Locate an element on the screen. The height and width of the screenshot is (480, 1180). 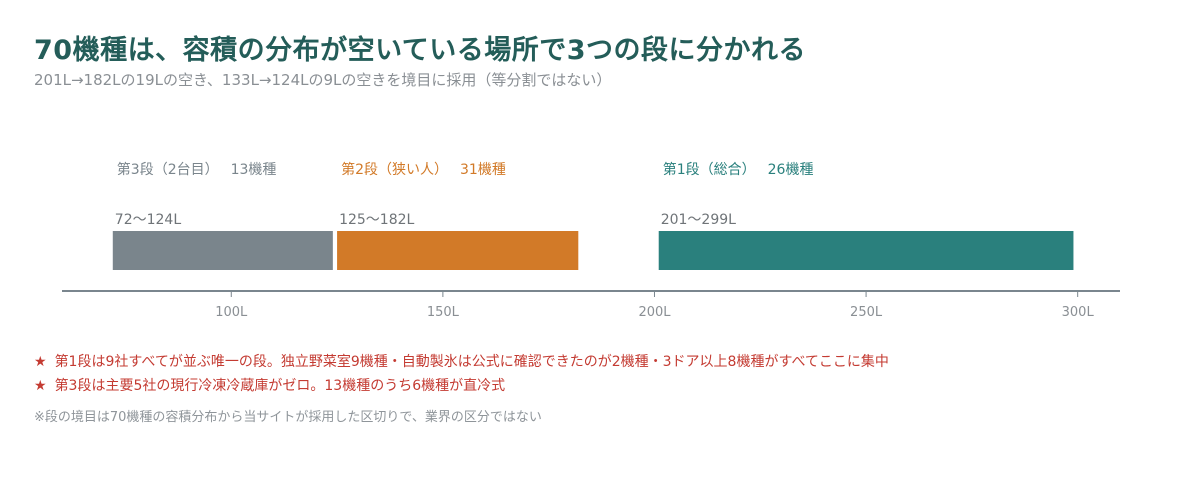
x-tick-label: 300L is located at coordinates (1078, 312).